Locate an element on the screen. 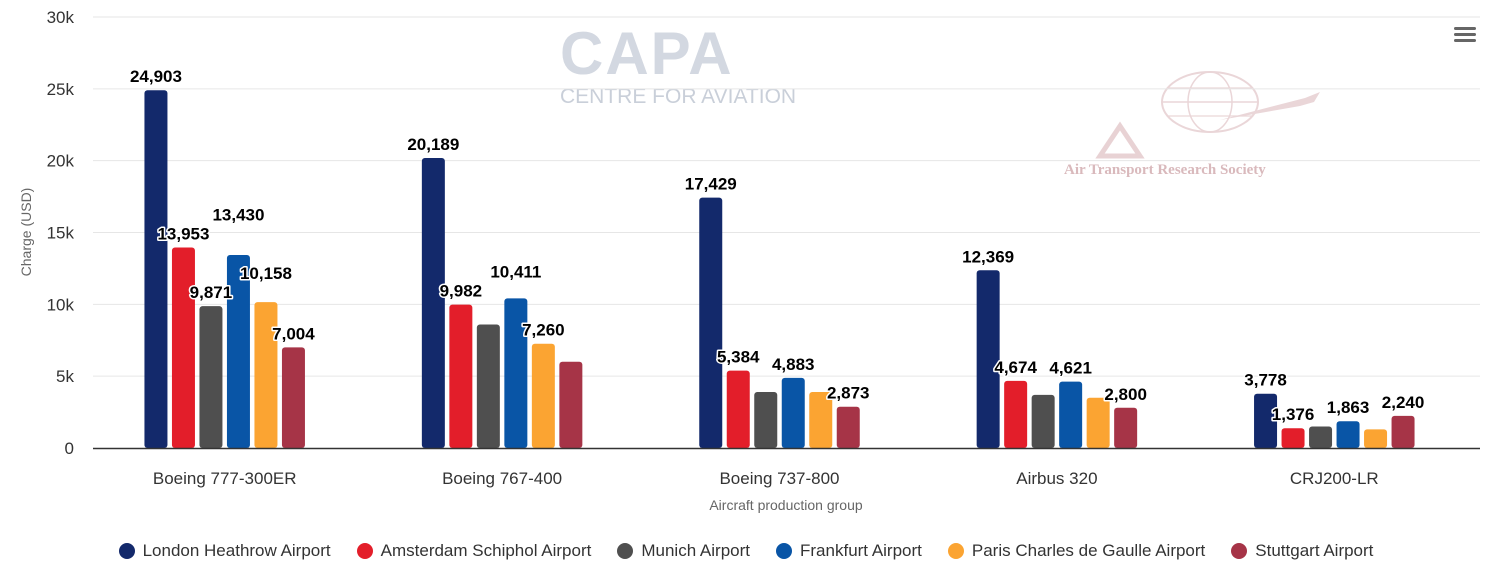 The width and height of the screenshot is (1492, 568). x-category-label: Airbus 320 is located at coordinates (1056, 478).